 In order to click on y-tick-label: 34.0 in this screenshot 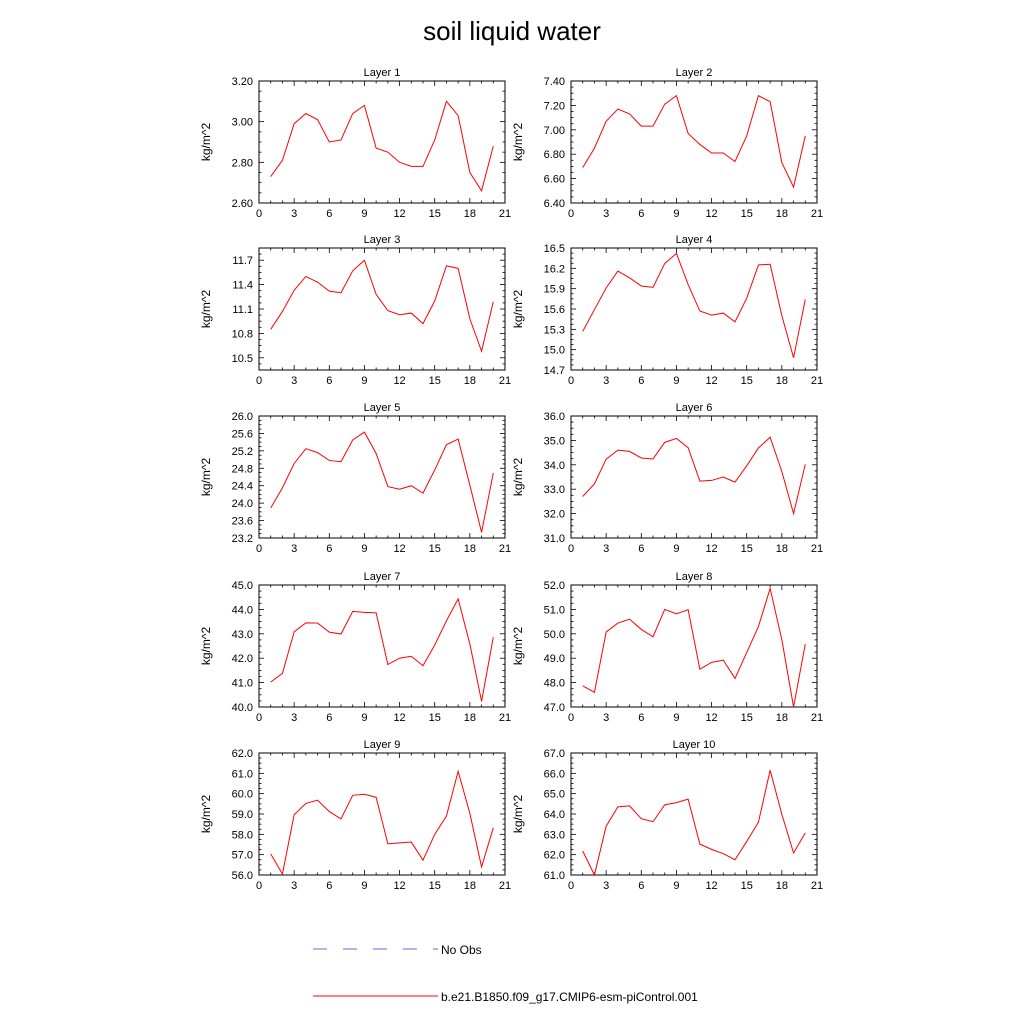, I will do `click(554, 466)`.